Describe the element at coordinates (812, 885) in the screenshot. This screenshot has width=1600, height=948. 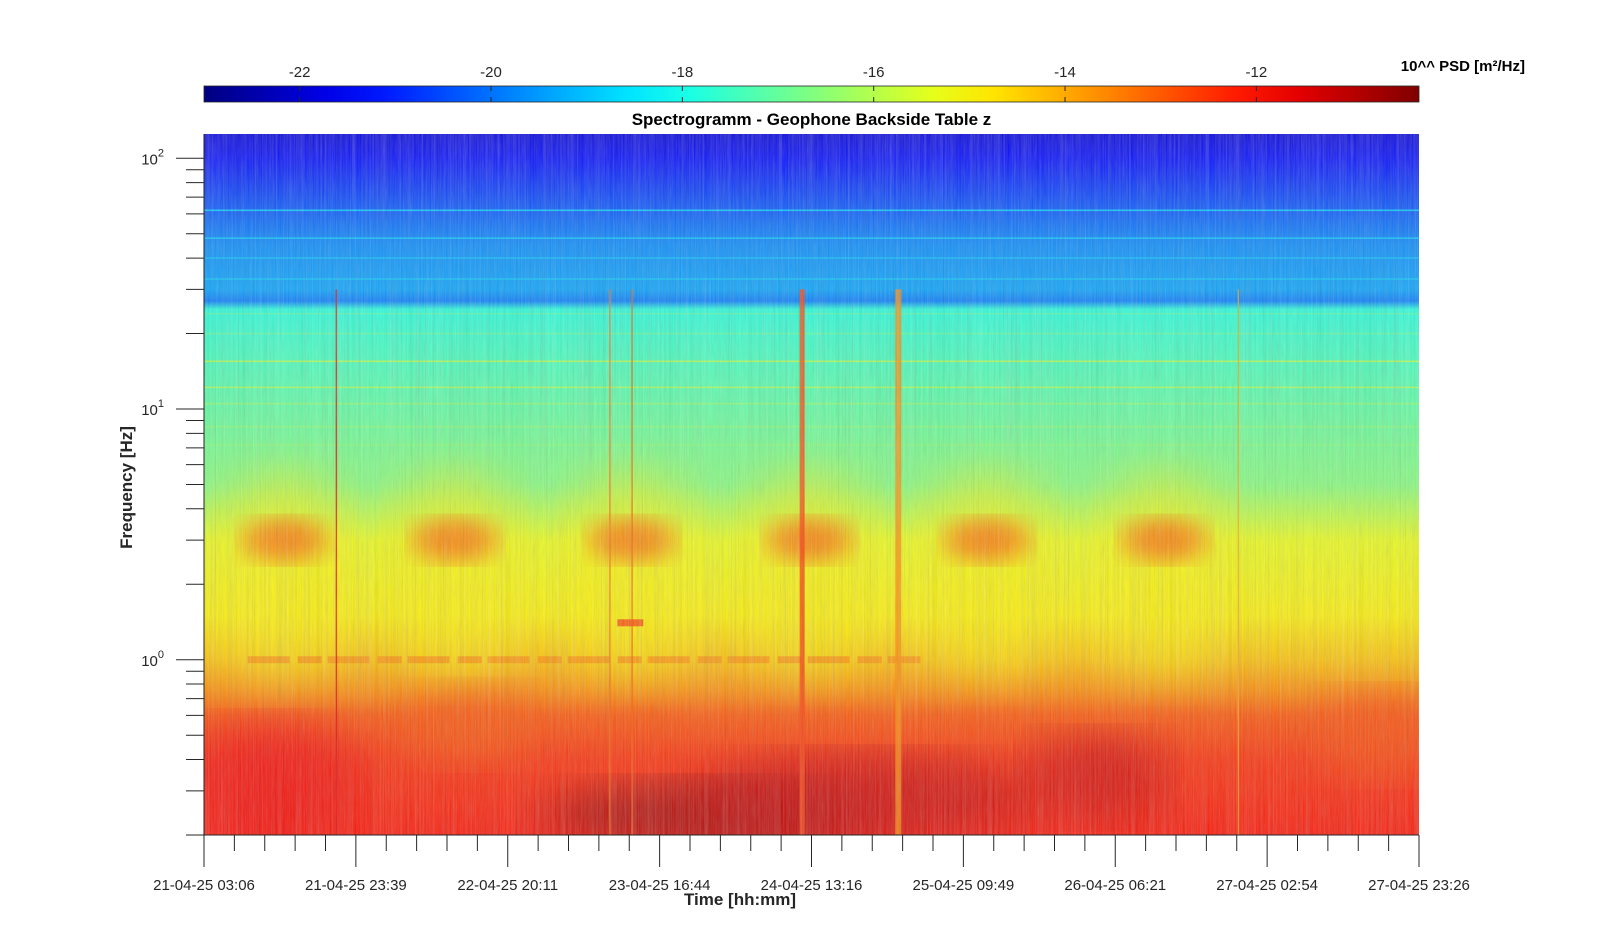
I see `x-tick-label: 24-04-25 13:16` at that location.